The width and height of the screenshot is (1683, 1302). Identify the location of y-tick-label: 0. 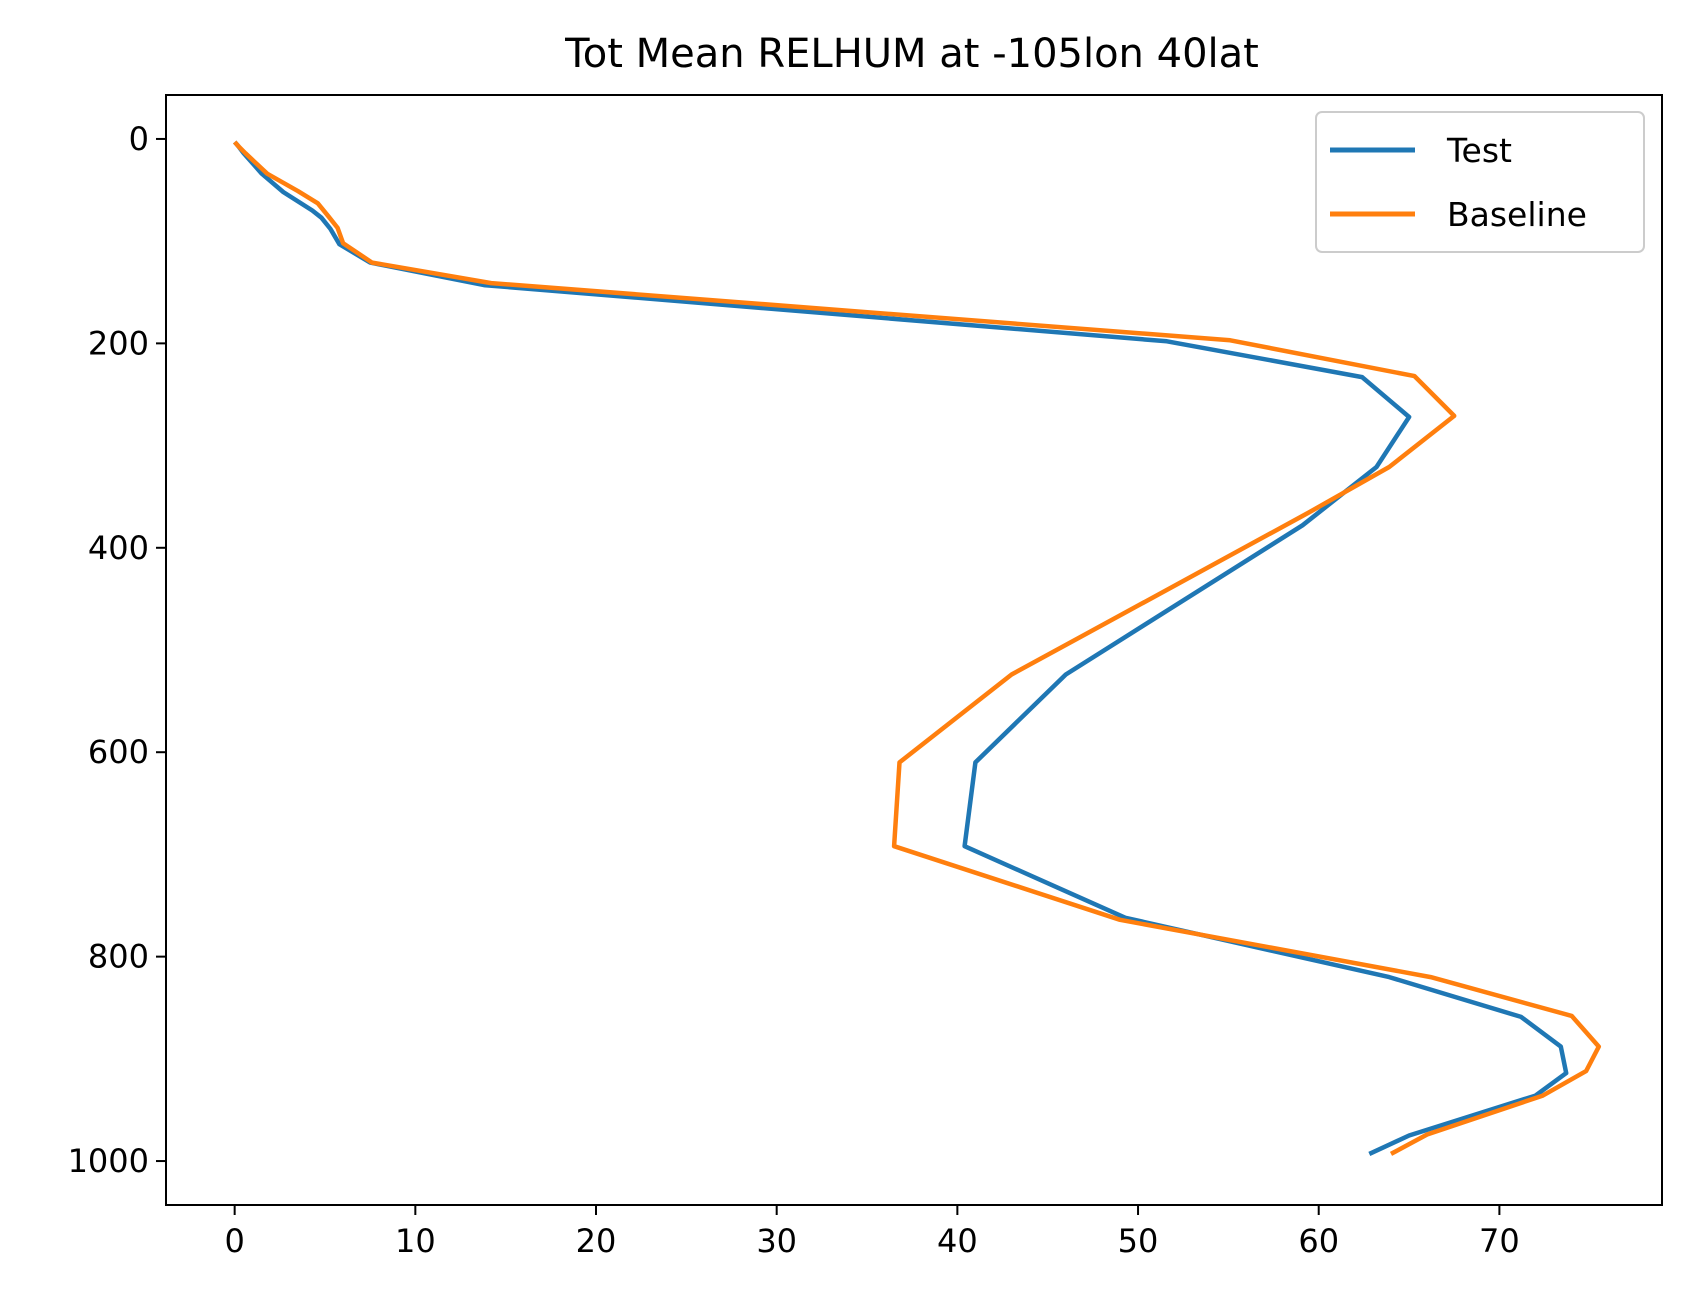
(139, 139).